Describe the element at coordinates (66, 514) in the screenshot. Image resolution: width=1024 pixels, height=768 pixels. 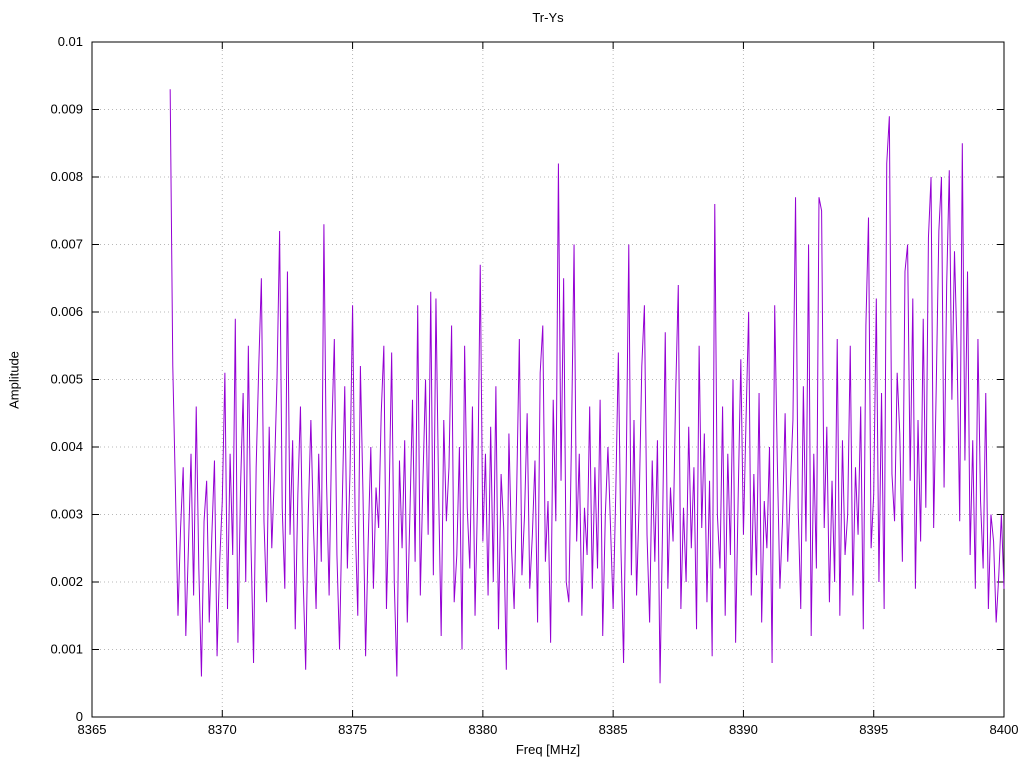
I see `y-tick-label: 0.003` at that location.